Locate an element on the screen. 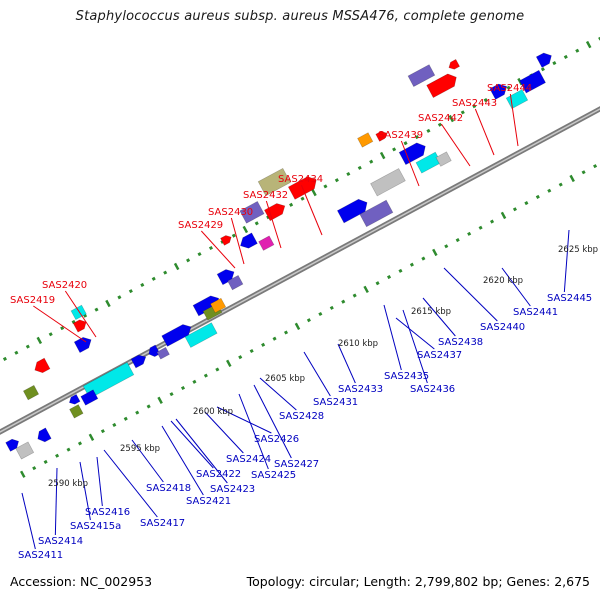 Image resolution: width=600 pixels, height=600 pixels. gene-label: SAS2428 is located at coordinates (301, 416).